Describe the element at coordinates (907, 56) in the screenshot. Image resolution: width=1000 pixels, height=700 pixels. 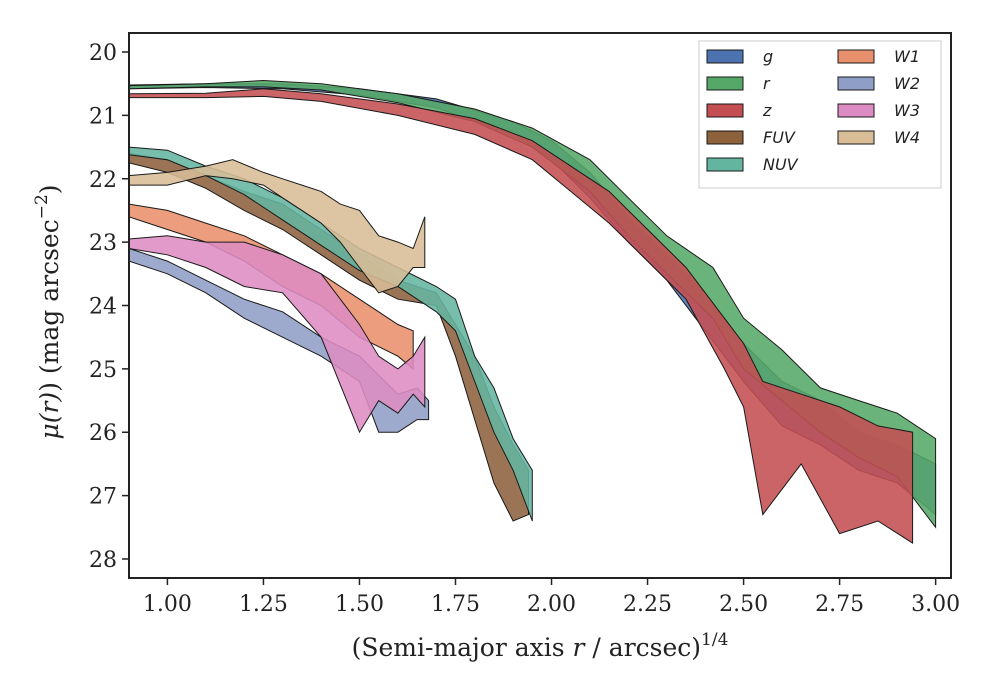
I see `legend-label: W1` at that location.